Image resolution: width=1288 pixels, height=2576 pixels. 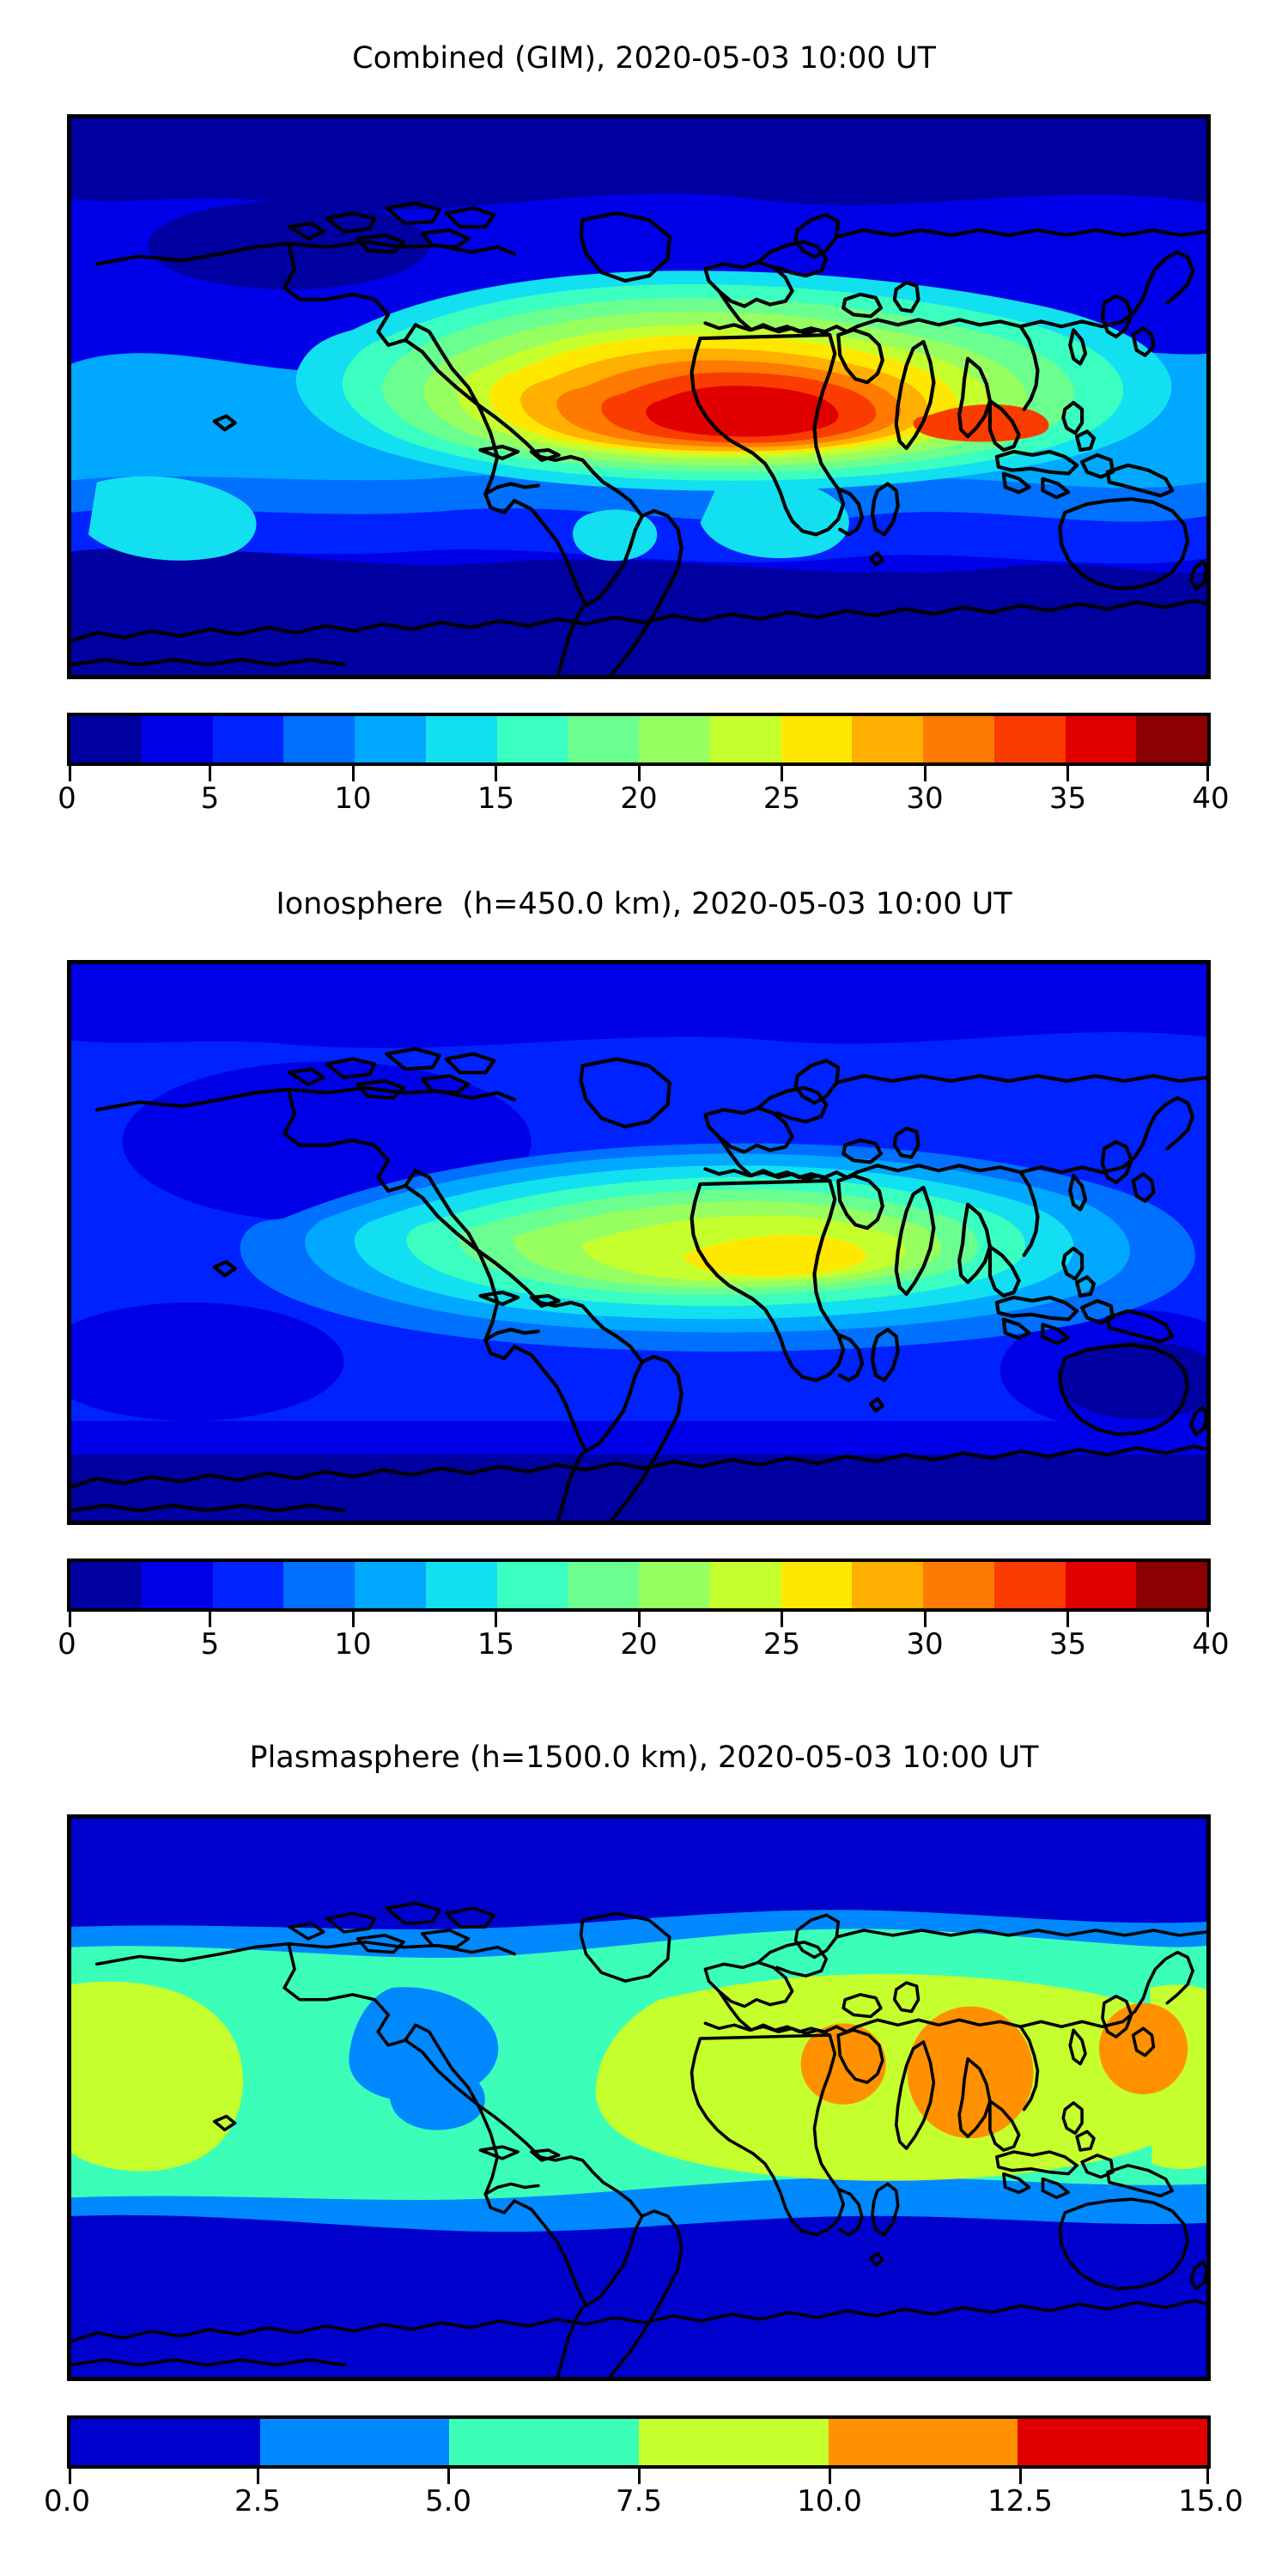 What do you see at coordinates (1020, 2501) in the screenshot?
I see `colorbar-tick-label: 12.5` at bounding box center [1020, 2501].